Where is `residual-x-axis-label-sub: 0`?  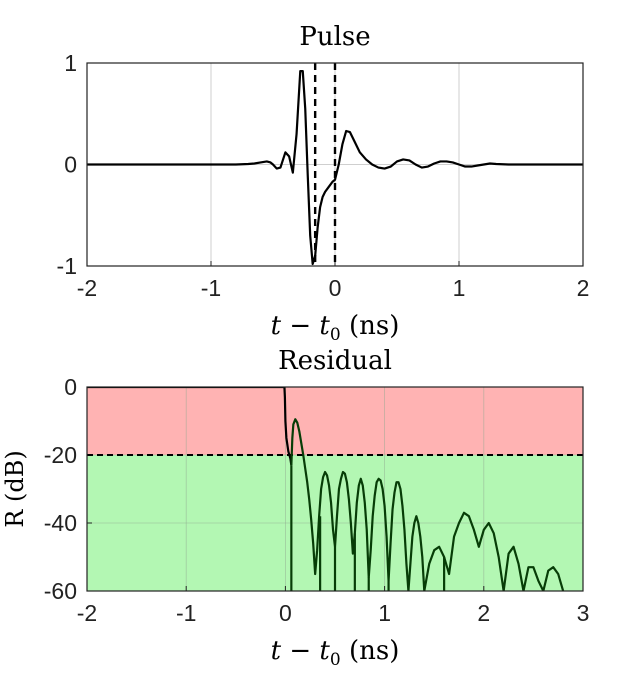 residual-x-axis-label-sub: 0 is located at coordinates (335, 660).